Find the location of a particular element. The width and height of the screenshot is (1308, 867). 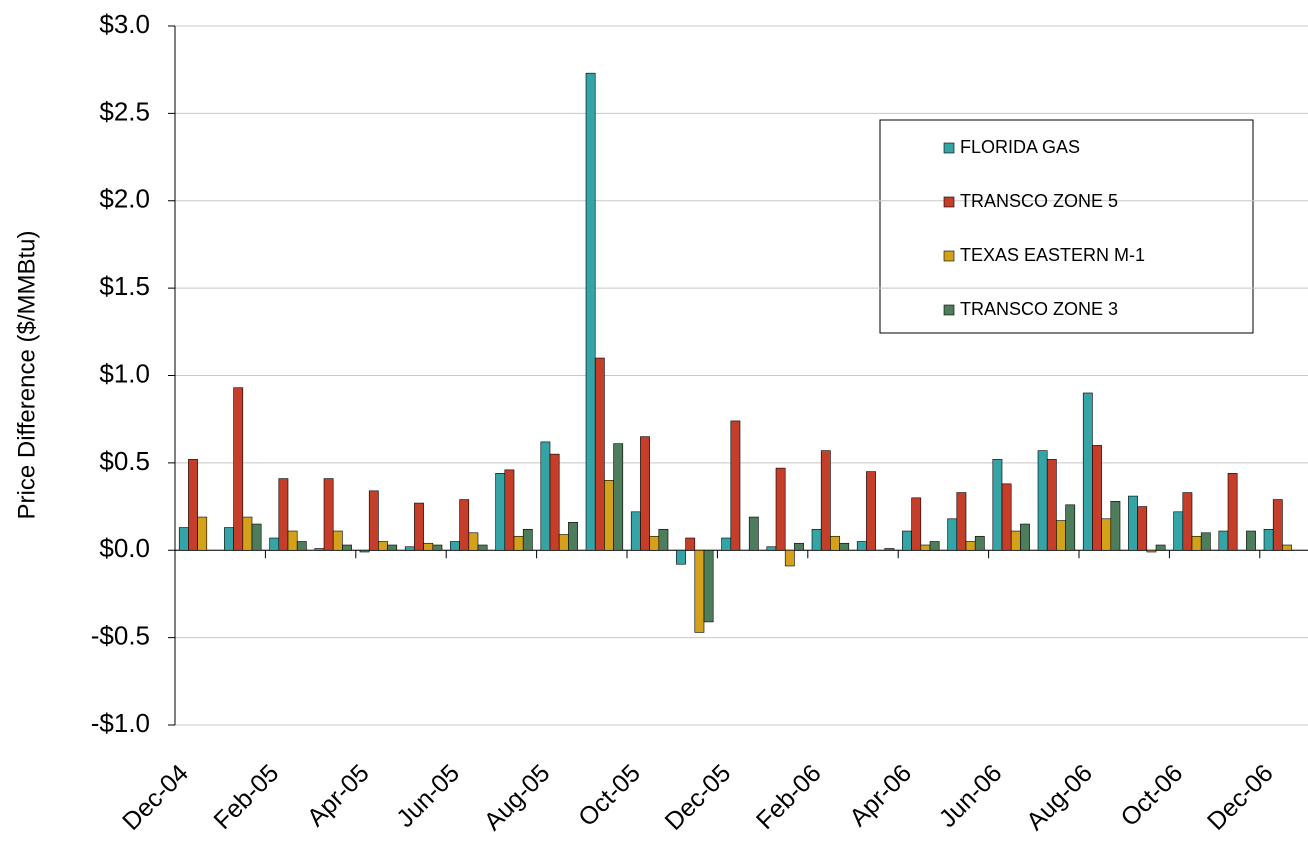

y-tick-label: $1.0 is located at coordinates (124, 373).